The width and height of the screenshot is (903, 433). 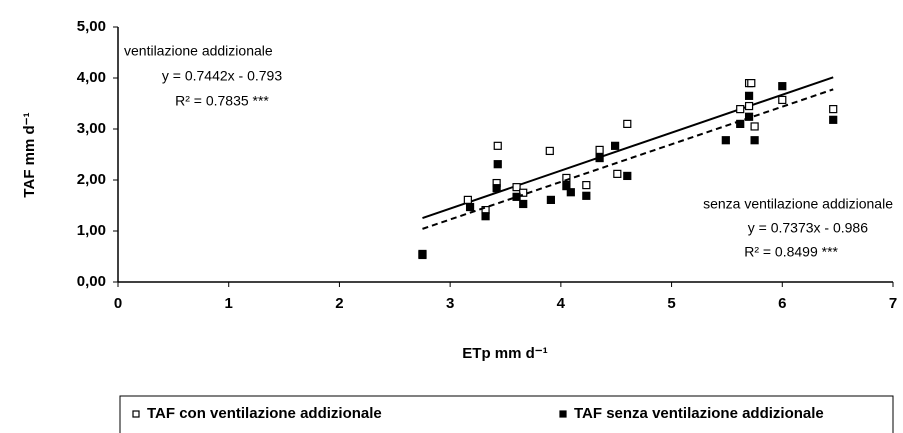 I want to click on y-tick-label: 3,00, so click(x=91, y=128).